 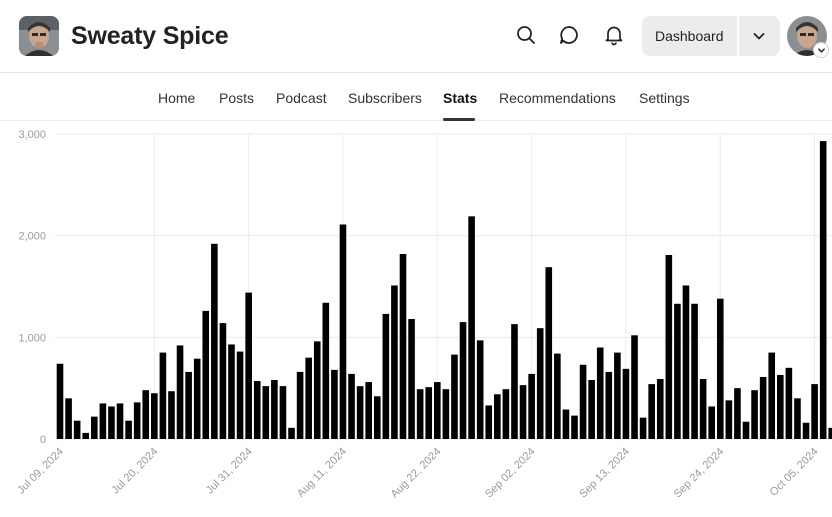 What do you see at coordinates (614, 35) in the screenshot?
I see `bell-icon` at bounding box center [614, 35].